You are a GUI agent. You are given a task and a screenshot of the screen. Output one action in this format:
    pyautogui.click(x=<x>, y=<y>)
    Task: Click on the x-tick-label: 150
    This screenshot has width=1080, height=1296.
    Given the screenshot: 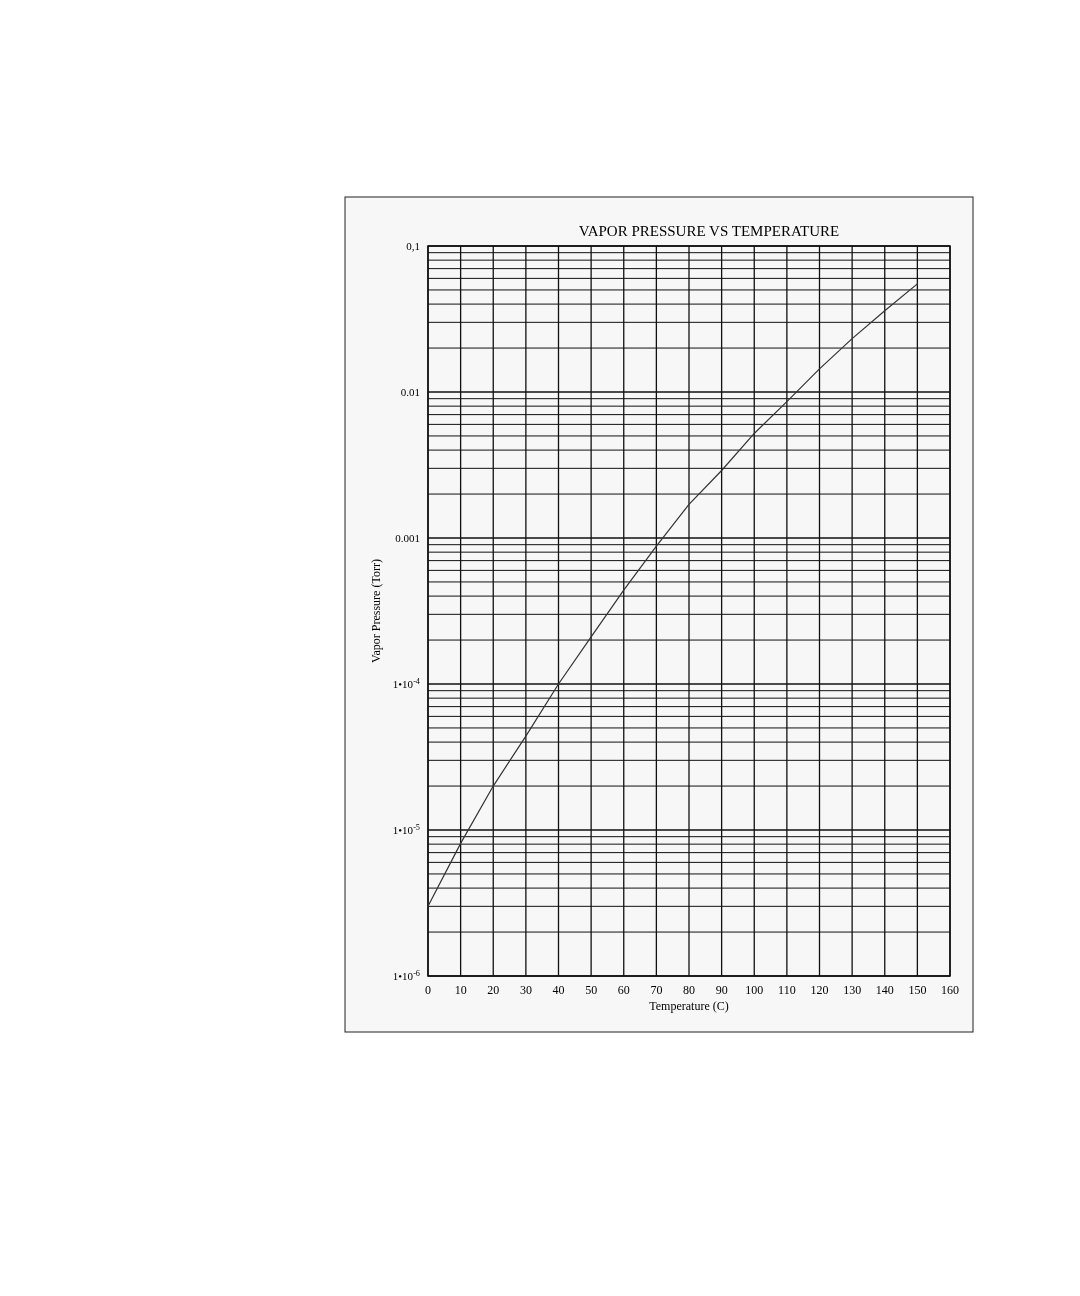 What is the action you would take?
    pyautogui.click(x=917, y=990)
    